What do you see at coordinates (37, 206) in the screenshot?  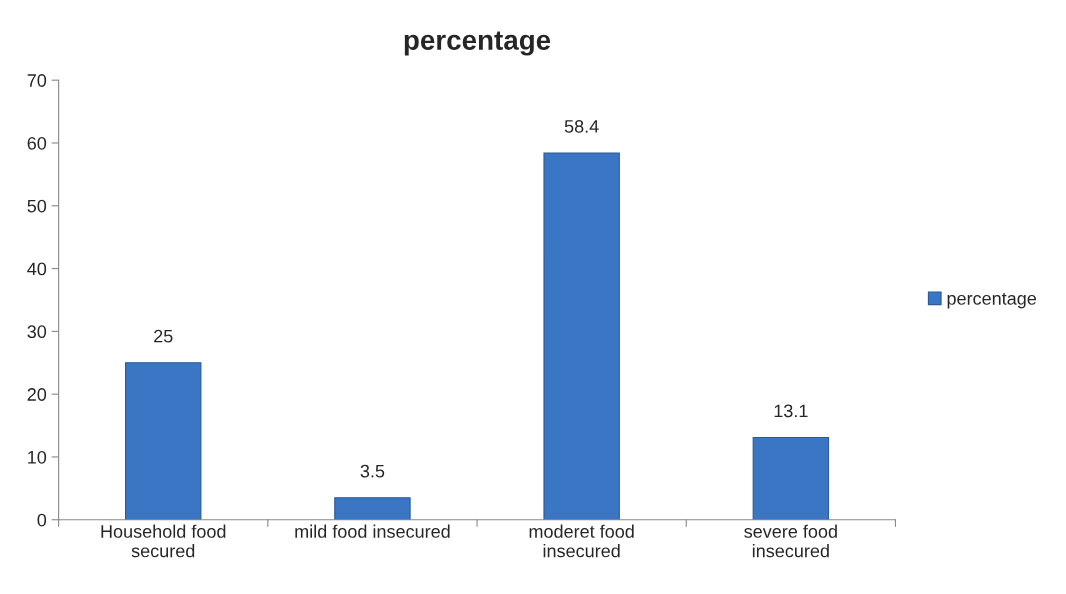 I see `y-tick-label: 50` at bounding box center [37, 206].